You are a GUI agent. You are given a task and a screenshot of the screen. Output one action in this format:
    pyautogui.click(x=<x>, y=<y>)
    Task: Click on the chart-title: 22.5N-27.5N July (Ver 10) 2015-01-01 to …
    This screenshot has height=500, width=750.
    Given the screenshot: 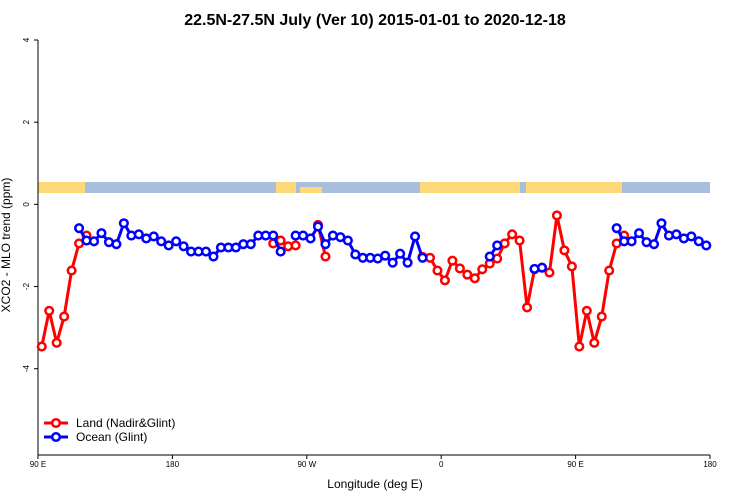 What is the action you would take?
    pyautogui.click(x=375, y=20)
    